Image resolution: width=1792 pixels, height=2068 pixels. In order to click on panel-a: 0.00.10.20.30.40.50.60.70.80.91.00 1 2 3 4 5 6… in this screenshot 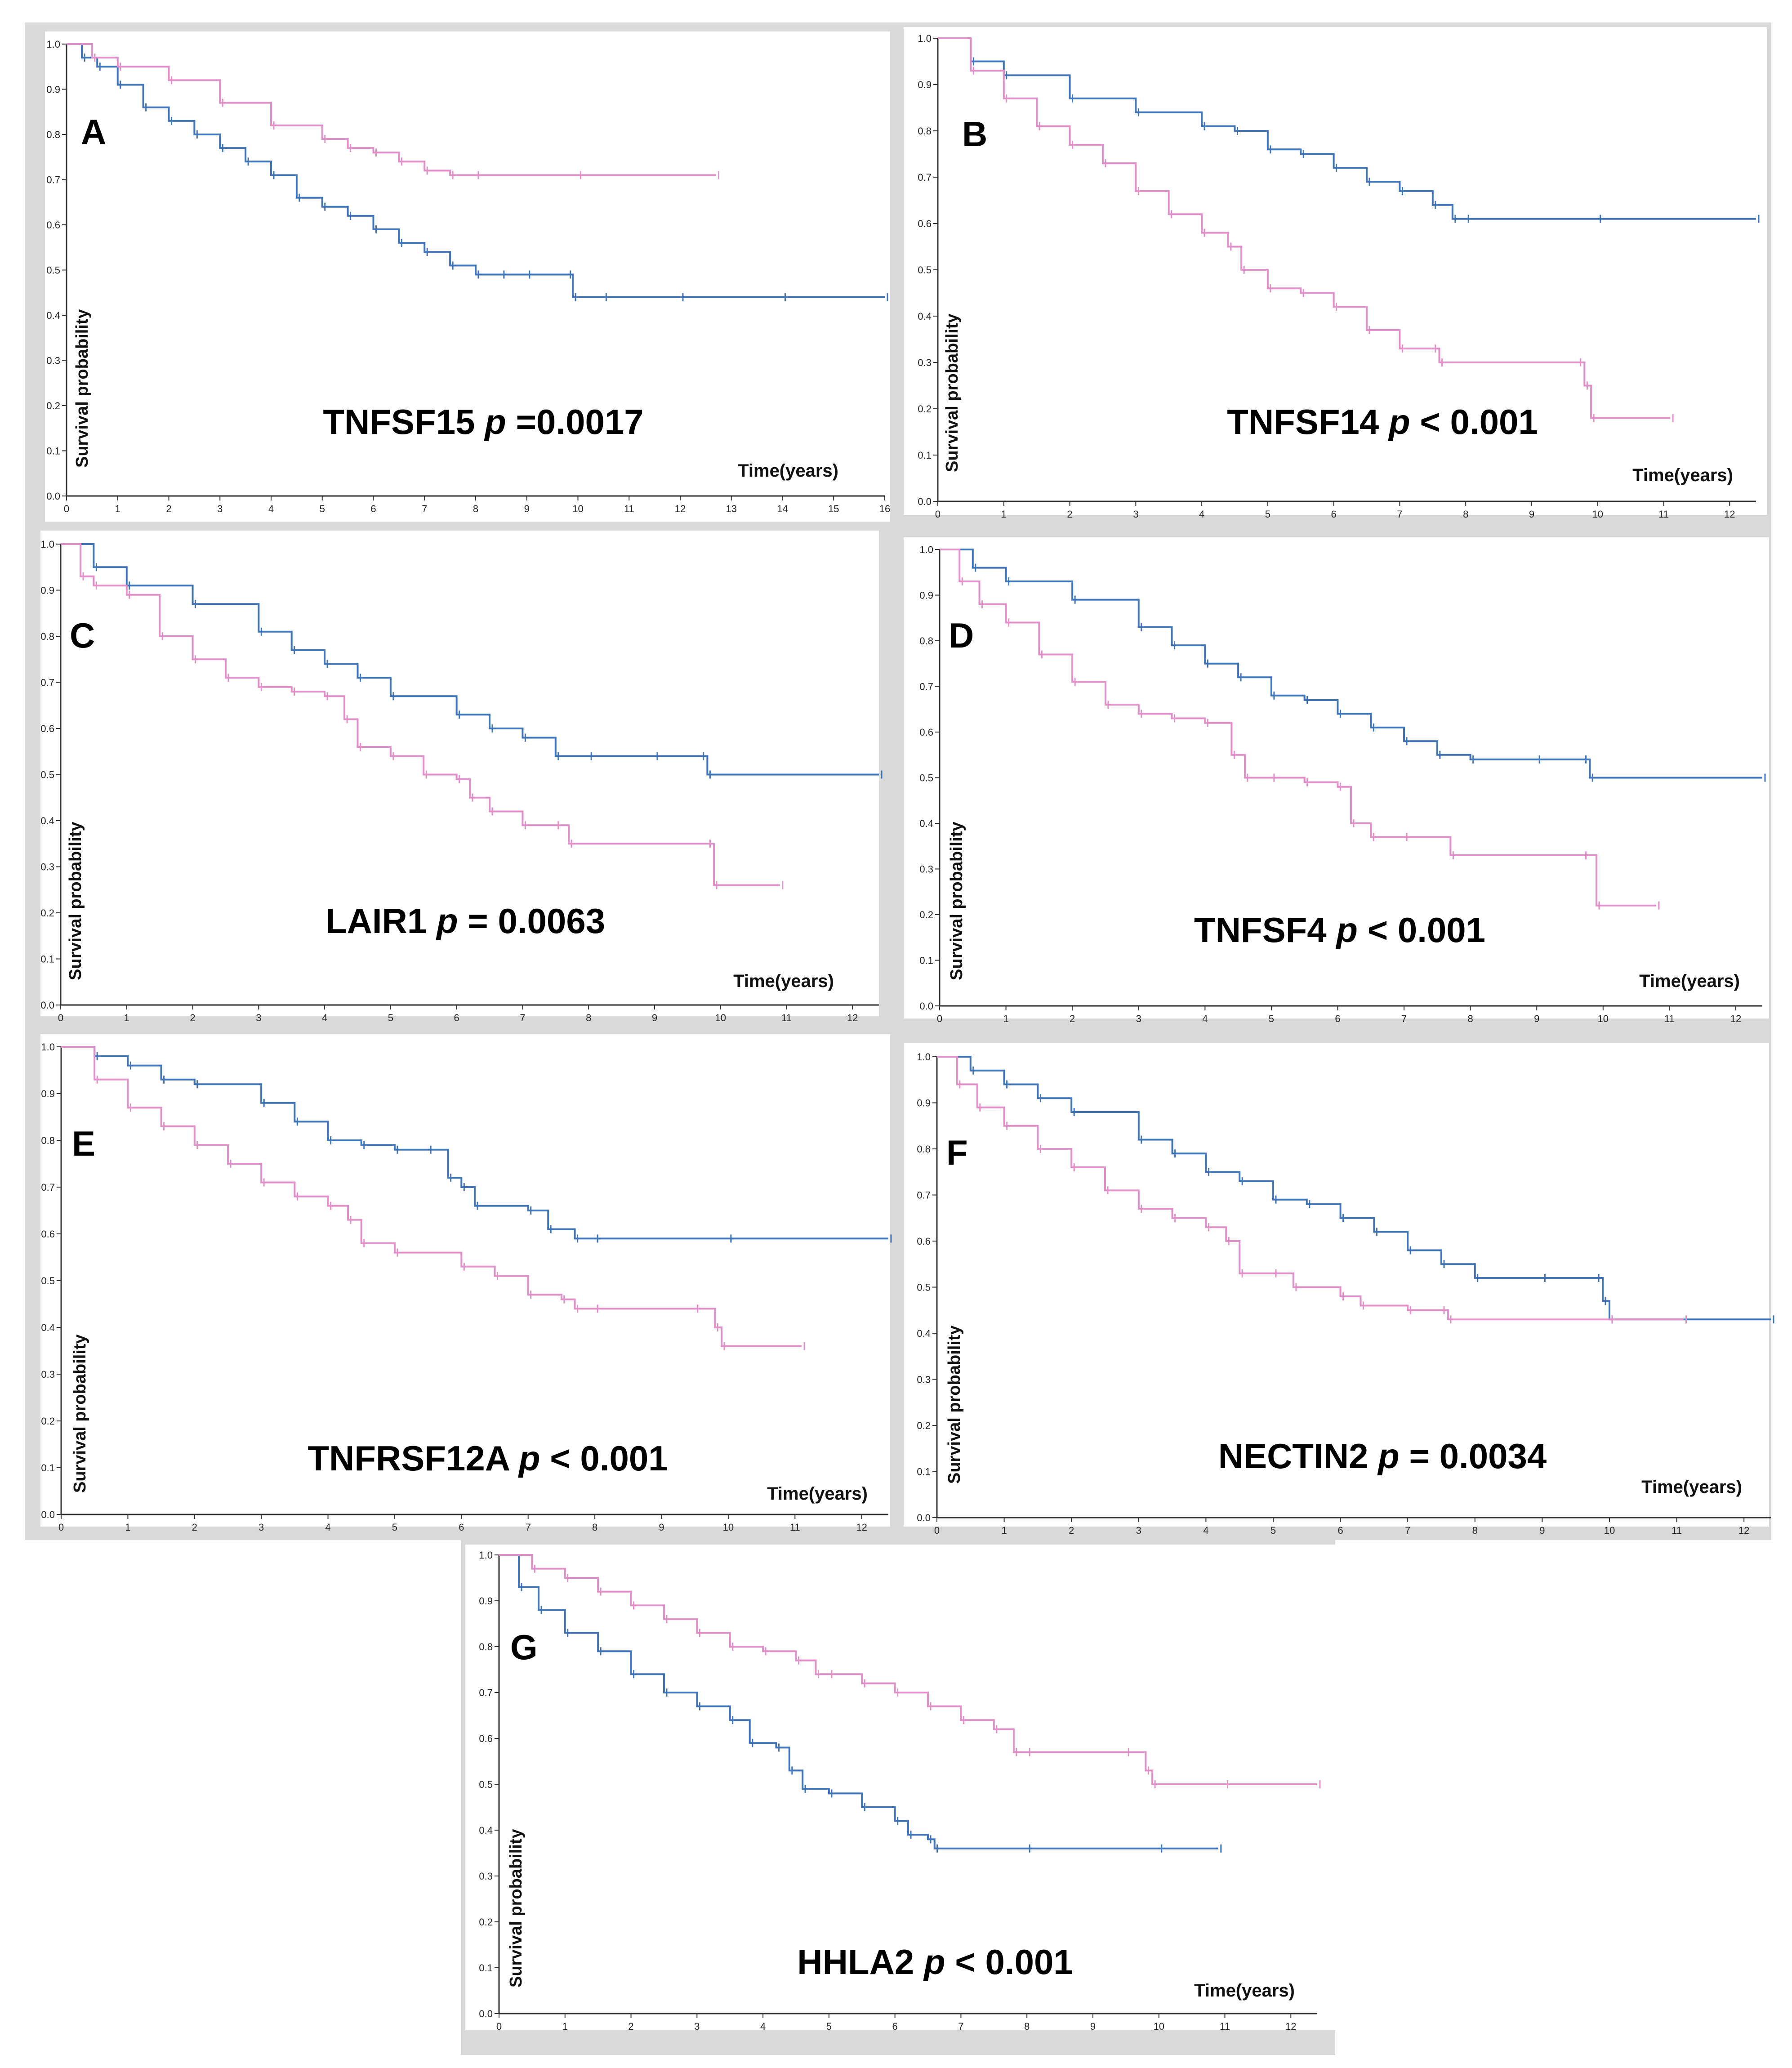, I will do `click(468, 276)`.